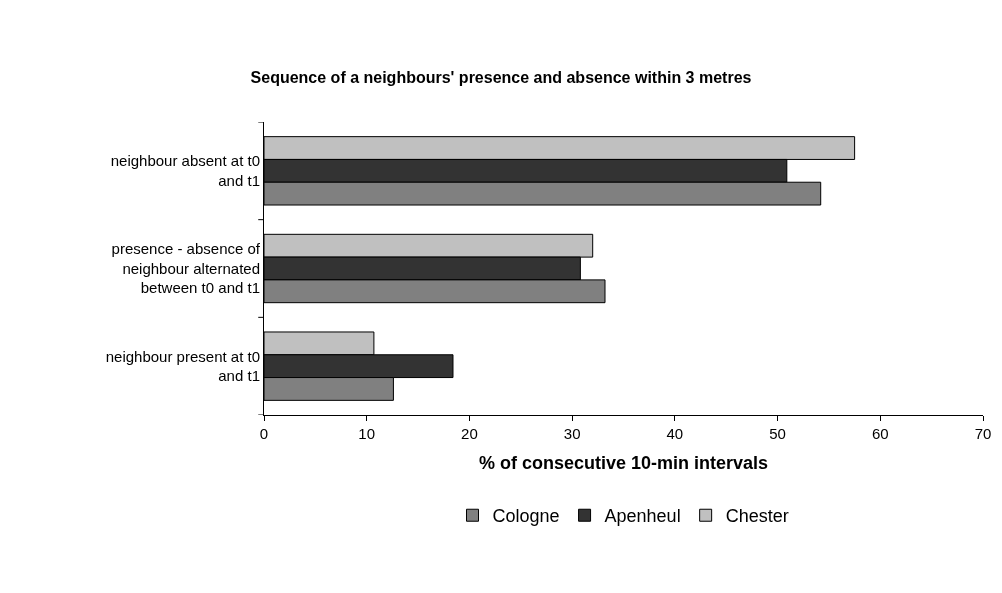  I want to click on legend-label: Cologne, so click(526, 516).